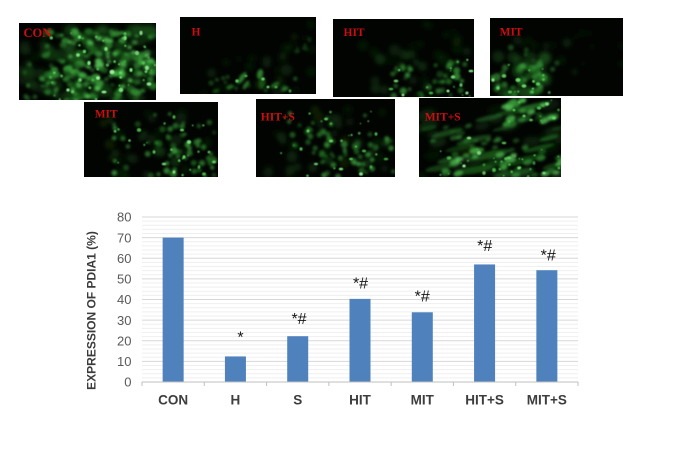 The width and height of the screenshot is (674, 453). I want to click on svg-text: S, so click(297, 400).